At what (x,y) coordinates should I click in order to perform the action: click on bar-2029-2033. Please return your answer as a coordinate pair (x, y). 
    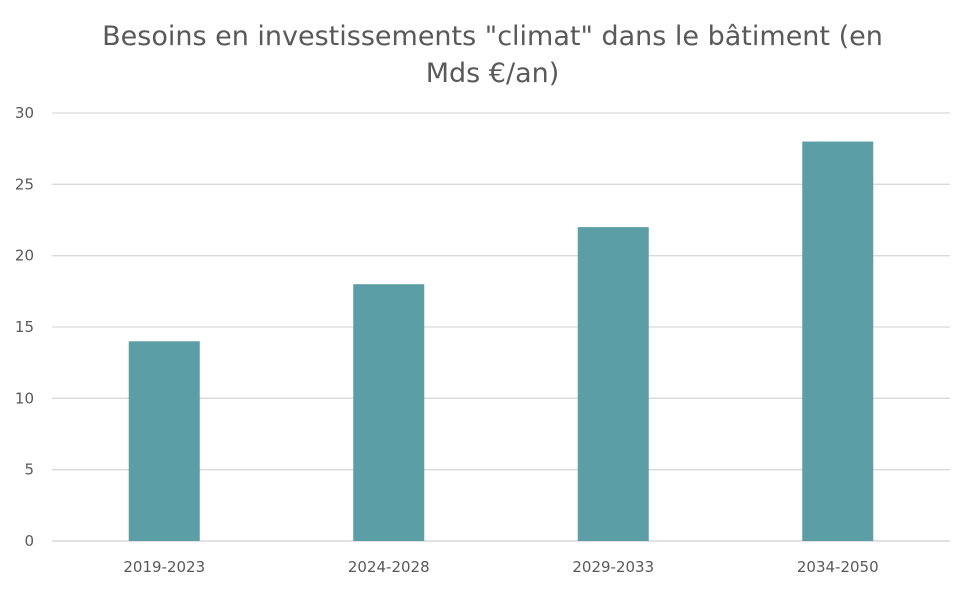
    Looking at the image, I should click on (613, 384).